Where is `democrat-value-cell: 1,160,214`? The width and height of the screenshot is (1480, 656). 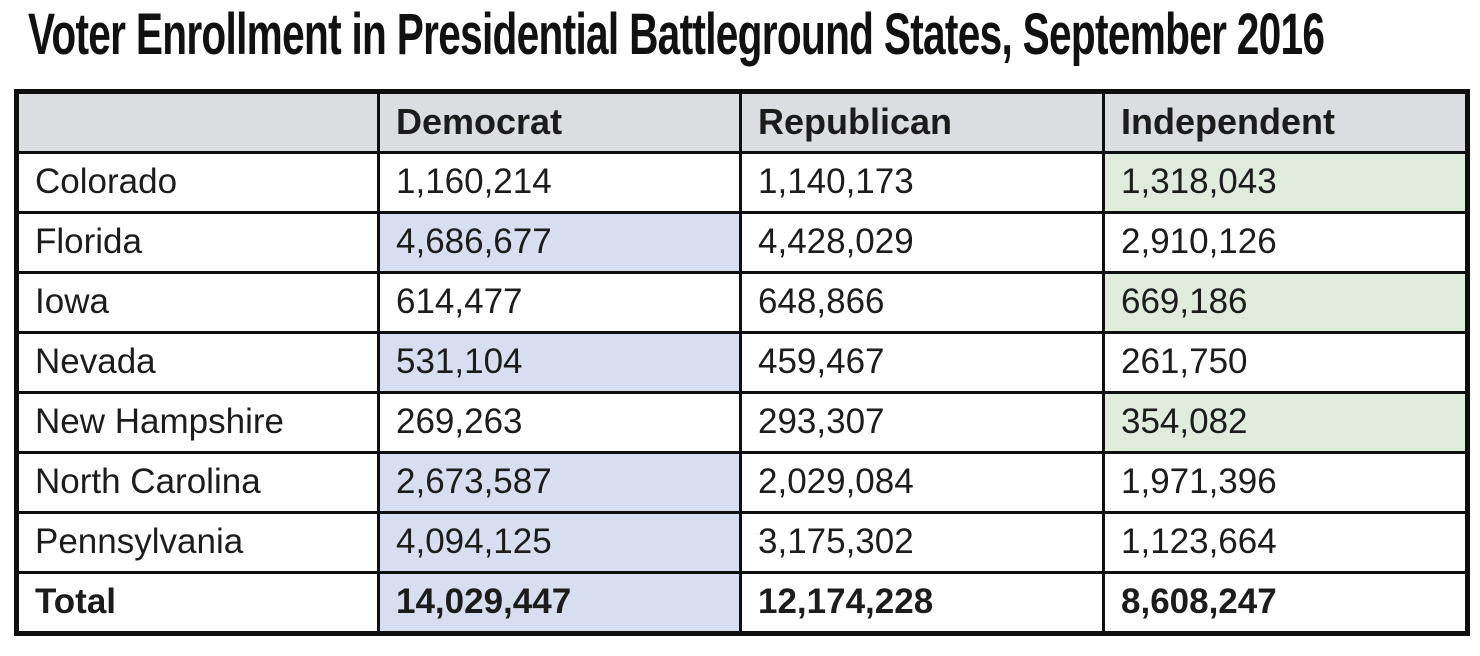 democrat-value-cell: 1,160,214 is located at coordinates (559, 182).